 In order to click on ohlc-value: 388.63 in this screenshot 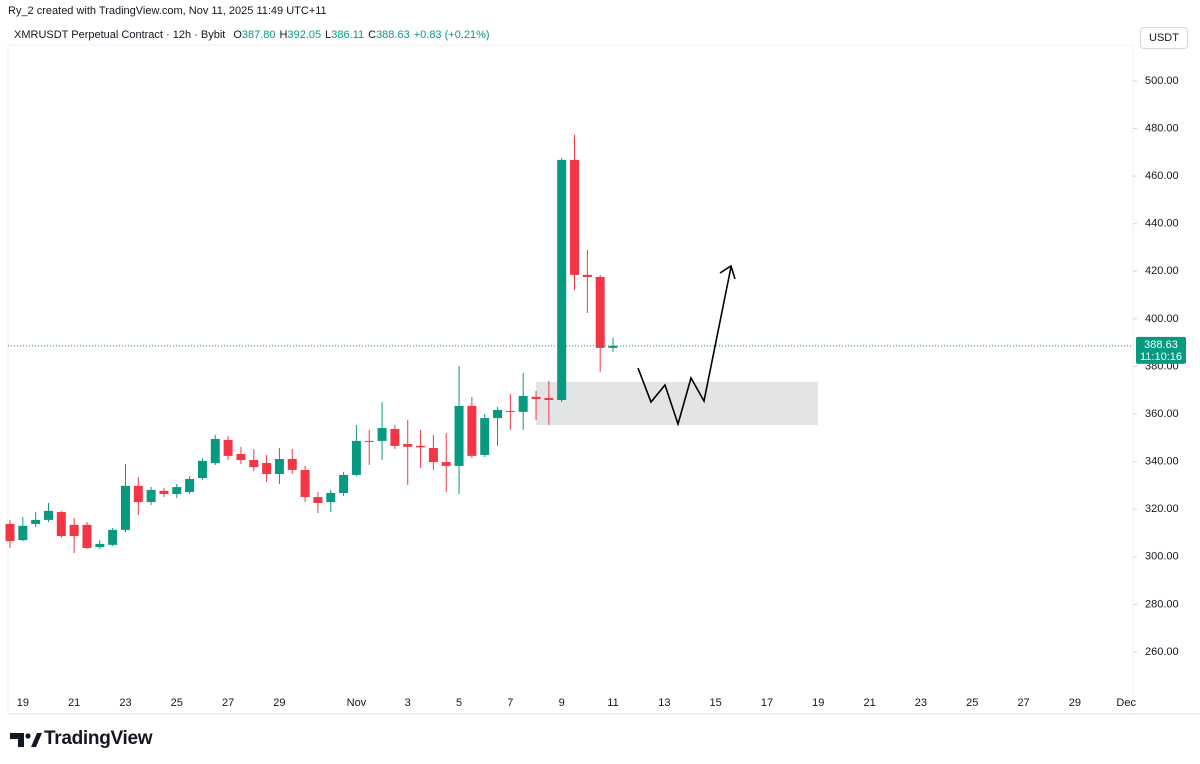, I will do `click(393, 35)`.